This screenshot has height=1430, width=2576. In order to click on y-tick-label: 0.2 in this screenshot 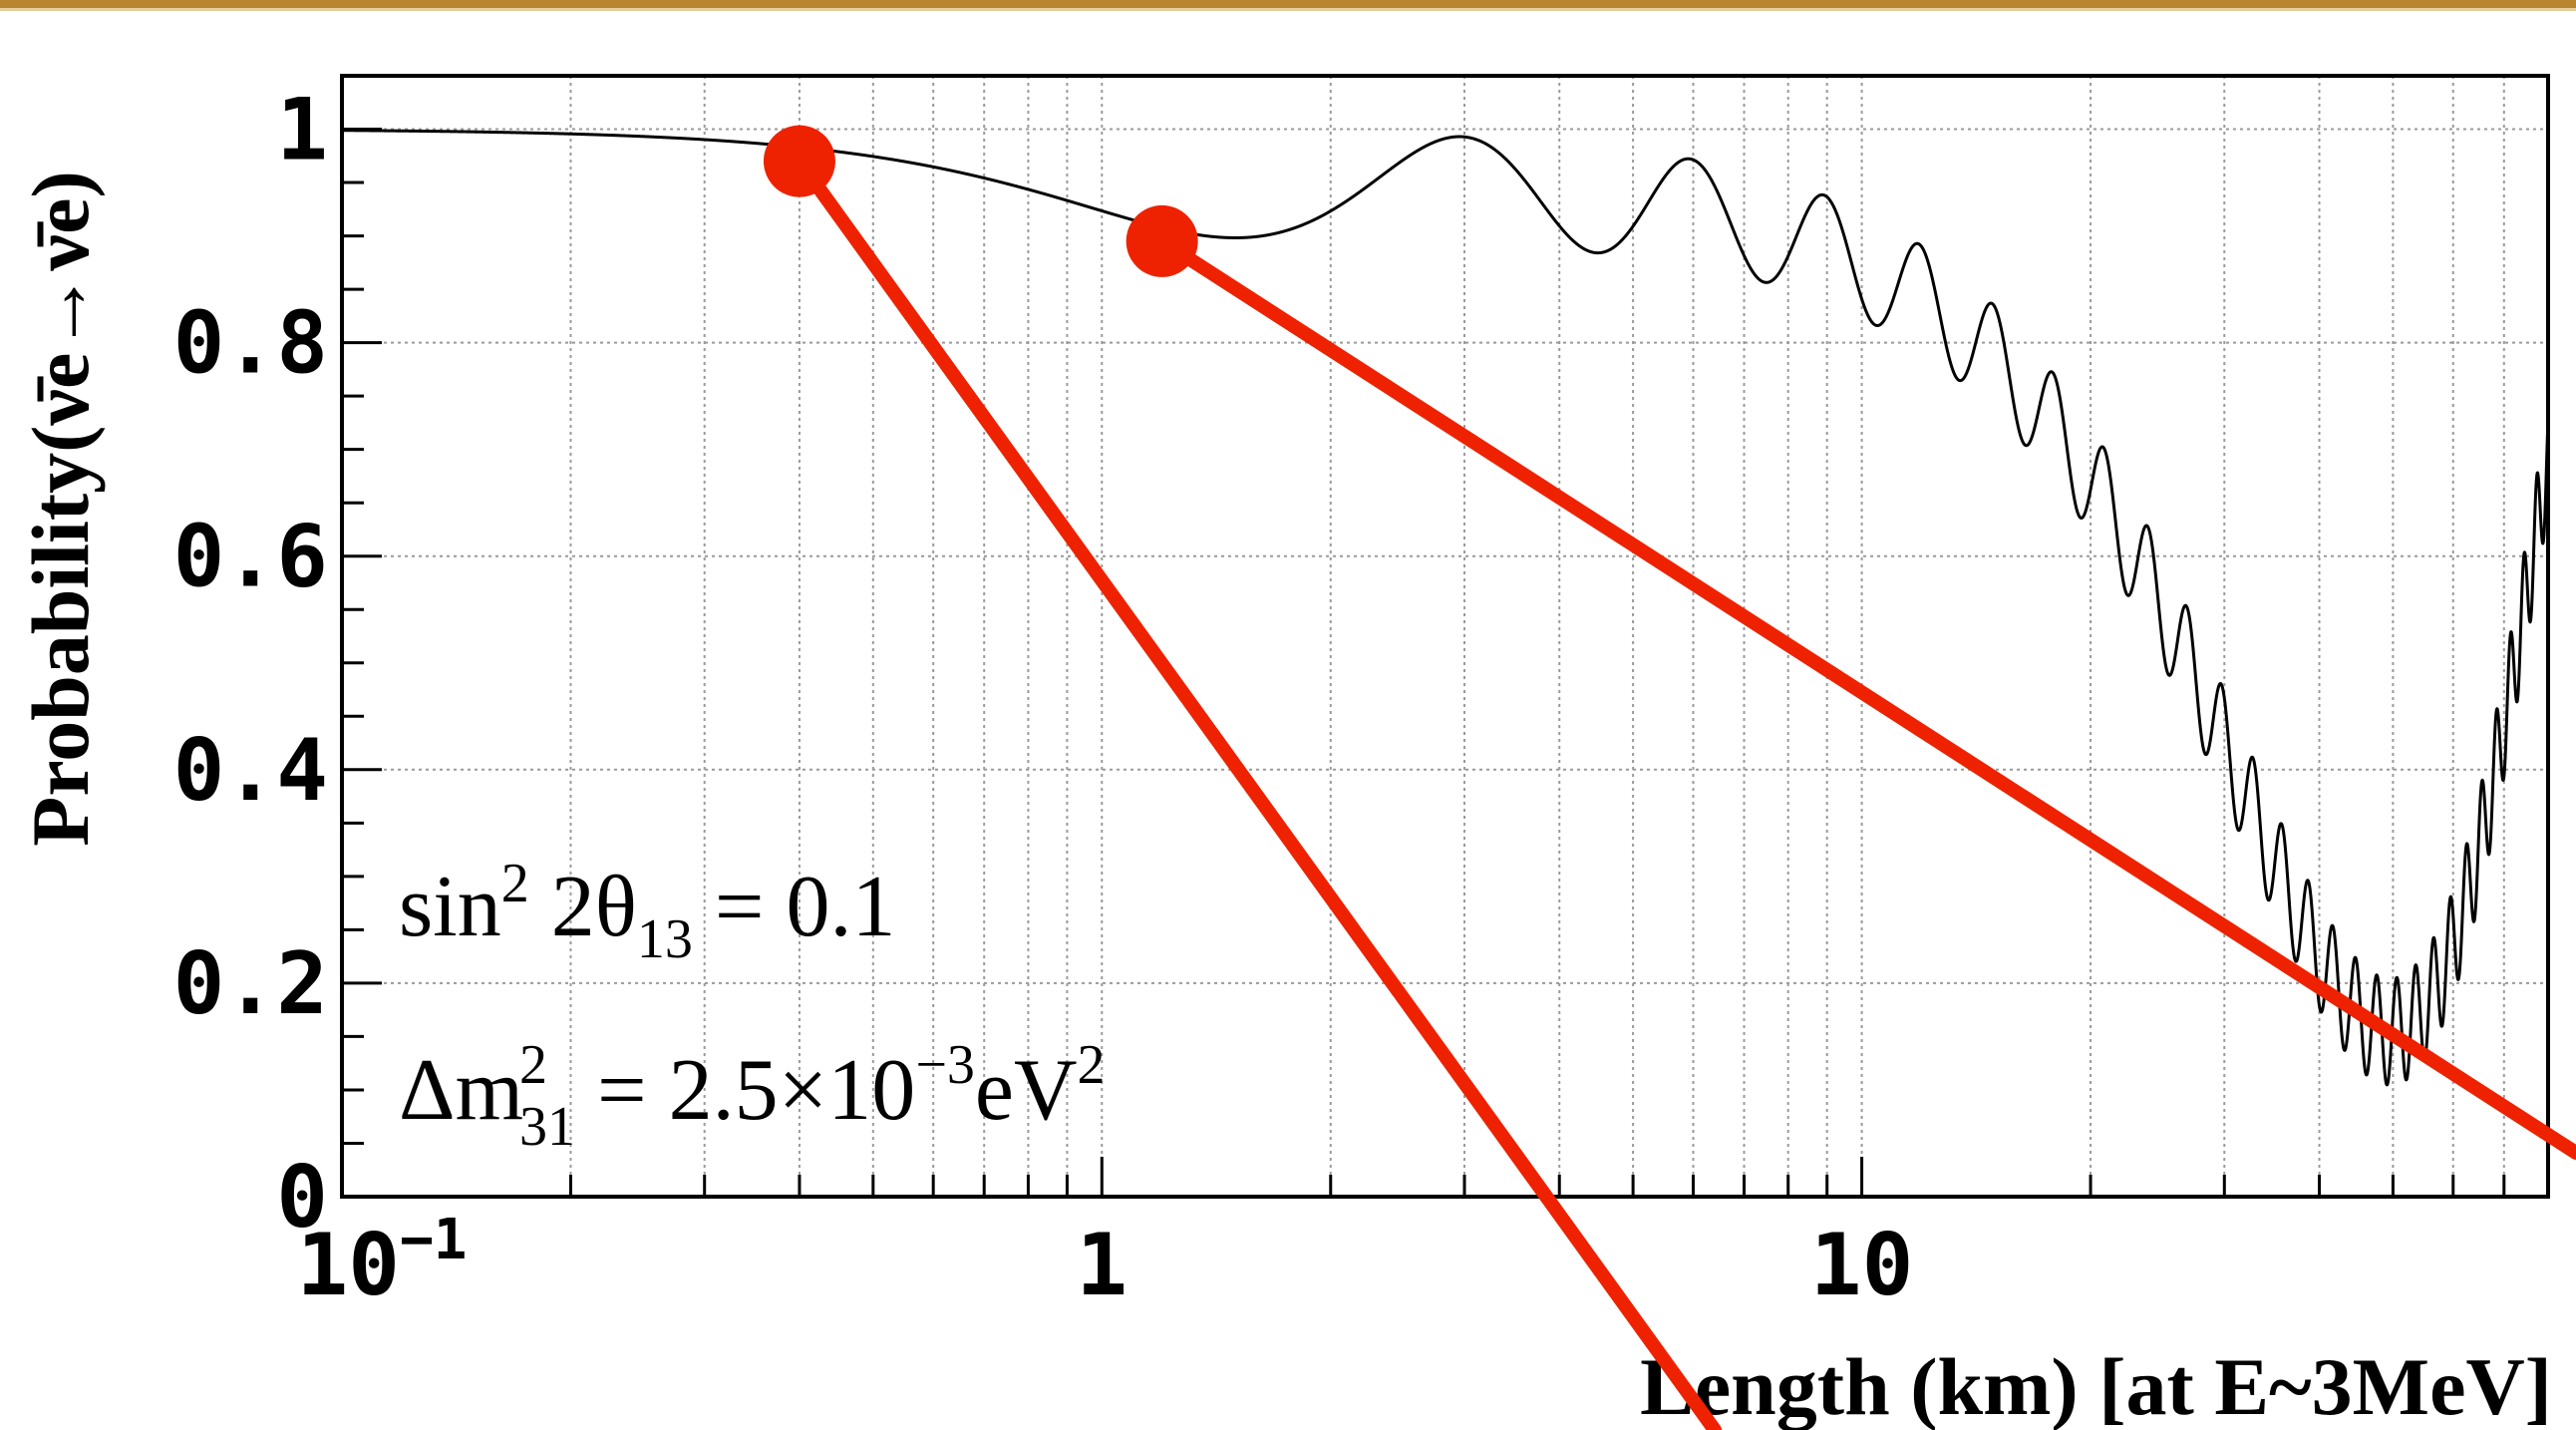, I will do `click(250, 984)`.